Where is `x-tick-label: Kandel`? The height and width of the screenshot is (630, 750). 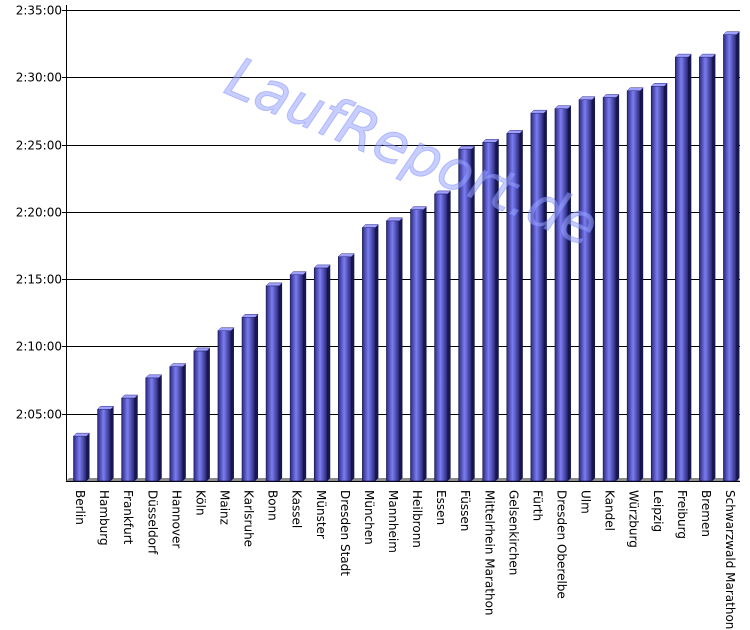 x-tick-label: Kandel is located at coordinates (610, 510).